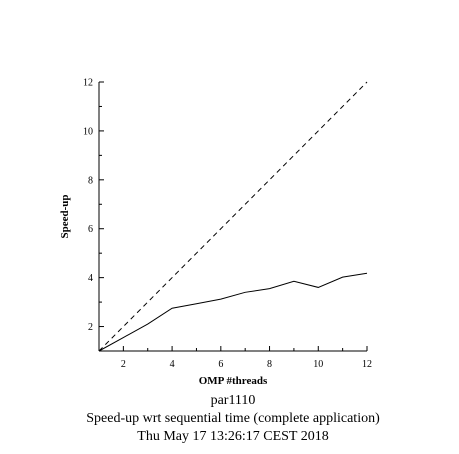 The width and height of the screenshot is (459, 454). Describe the element at coordinates (220, 364) in the screenshot. I see `x-tick-label: 6` at that location.